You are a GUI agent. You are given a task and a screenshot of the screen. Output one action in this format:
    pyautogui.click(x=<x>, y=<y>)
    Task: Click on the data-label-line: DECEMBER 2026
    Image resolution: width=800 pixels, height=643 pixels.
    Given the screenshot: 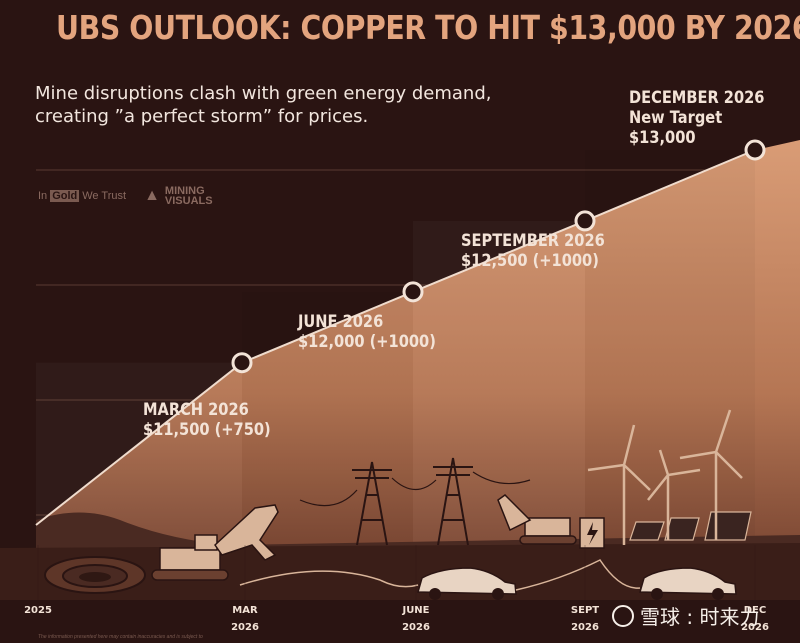 What is the action you would take?
    pyautogui.click(x=696, y=97)
    